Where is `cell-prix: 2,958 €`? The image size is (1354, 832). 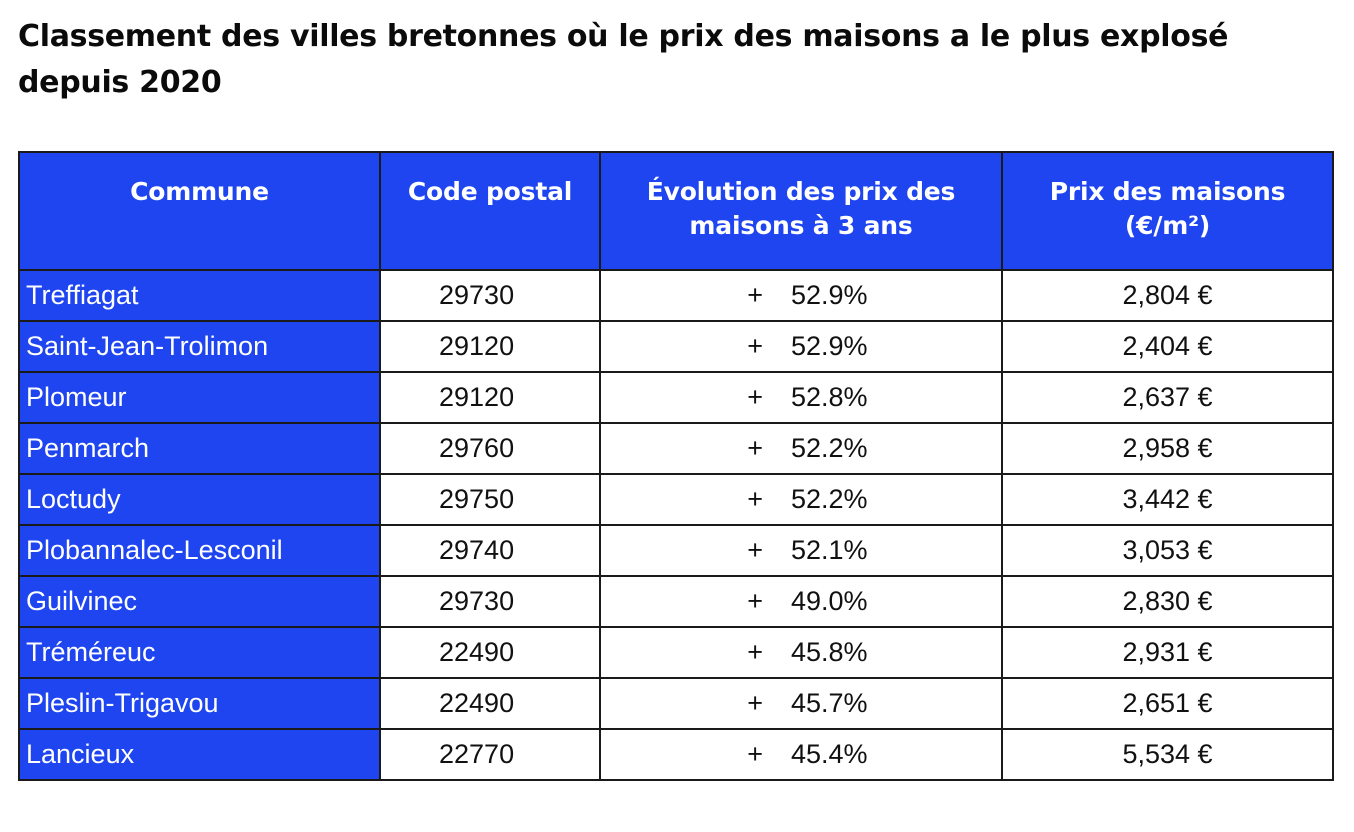
cell-prix: 2,958 € is located at coordinates (1167, 448).